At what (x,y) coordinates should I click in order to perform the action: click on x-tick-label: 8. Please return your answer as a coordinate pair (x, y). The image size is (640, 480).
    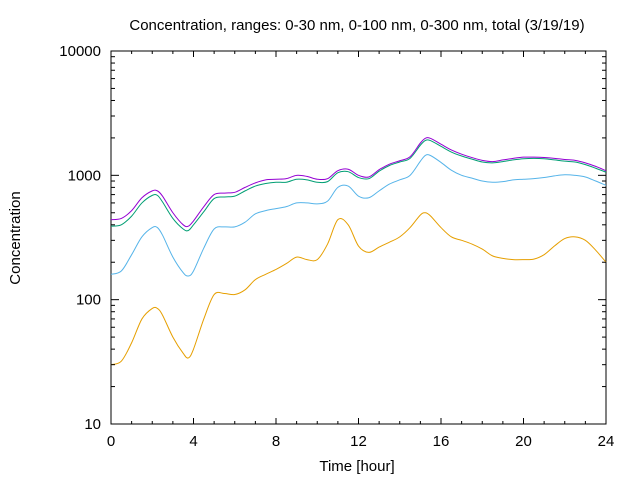
    Looking at the image, I should click on (276, 441).